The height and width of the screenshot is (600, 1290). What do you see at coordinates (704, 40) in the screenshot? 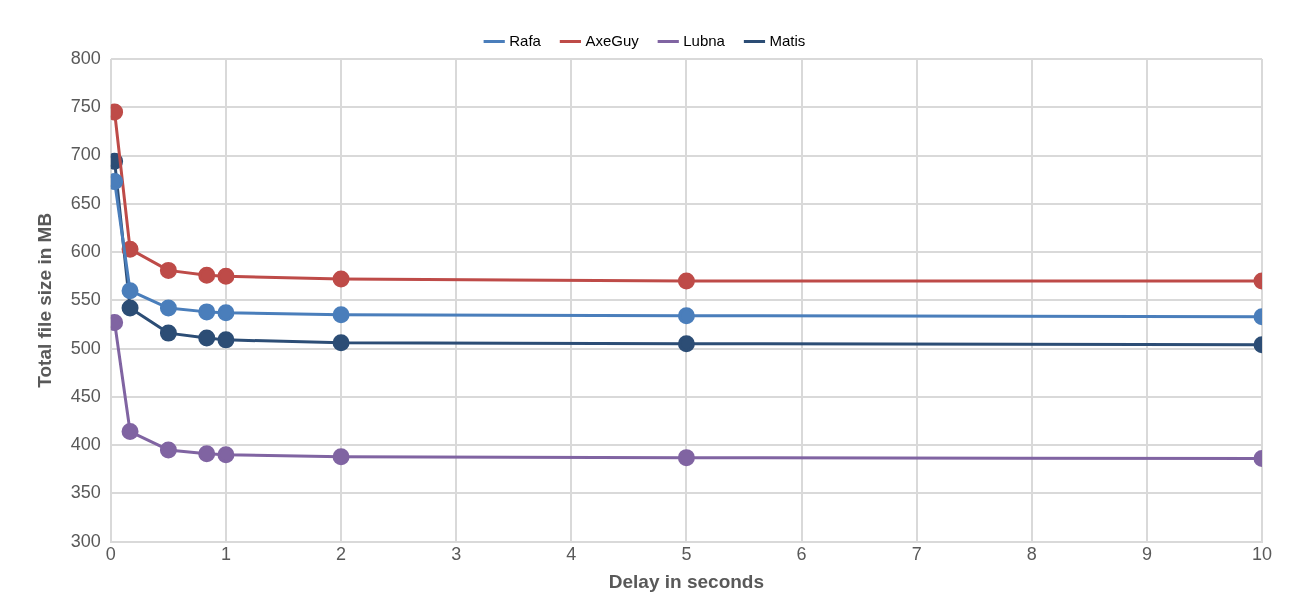
I see `legend-label: Lubna` at bounding box center [704, 40].